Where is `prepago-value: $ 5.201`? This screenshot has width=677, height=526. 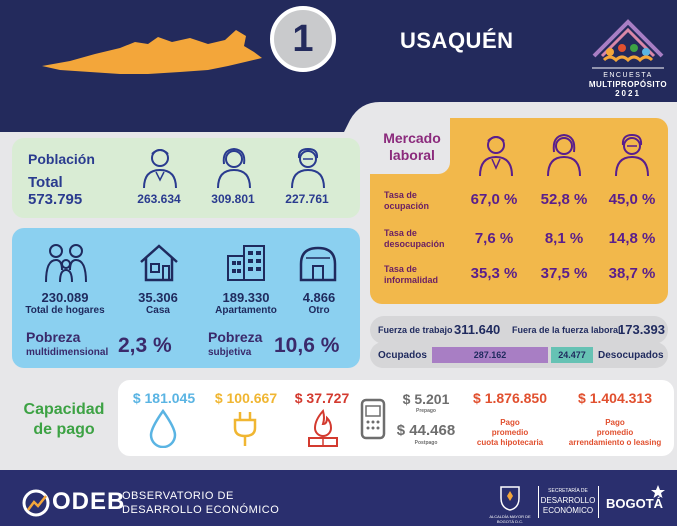
prepago-value: $ 5.201 is located at coordinates (426, 399).